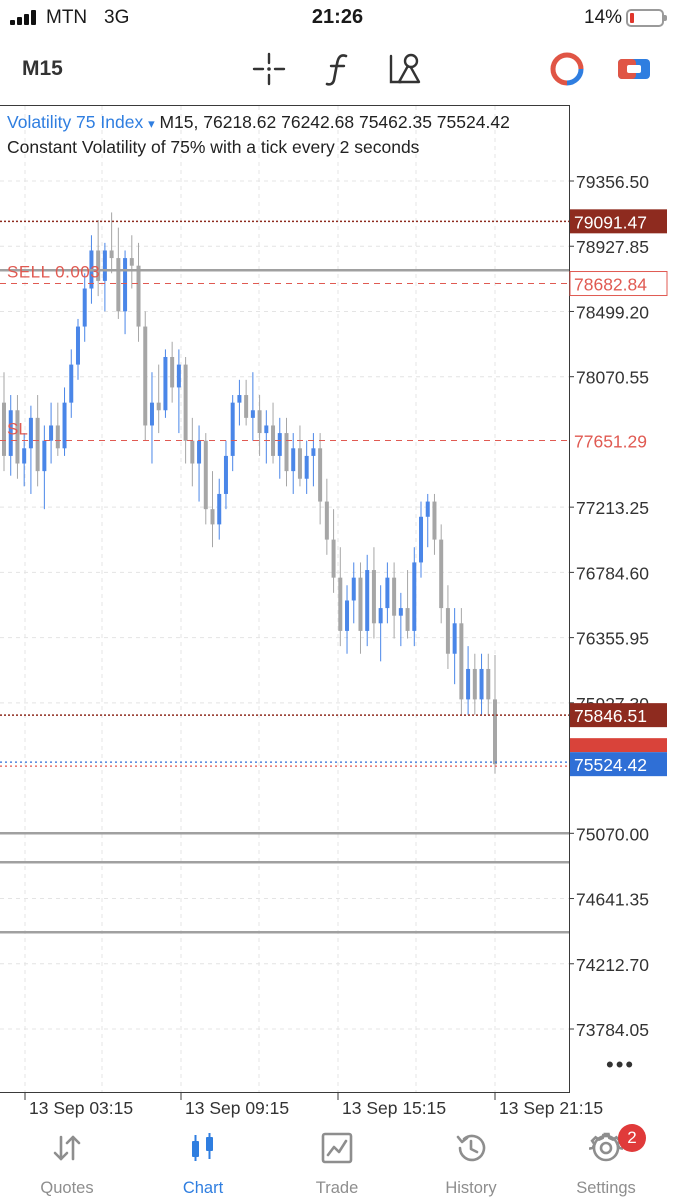  Describe the element at coordinates (612, 834) in the screenshot. I see `y-tick-label: 75070.00` at that location.